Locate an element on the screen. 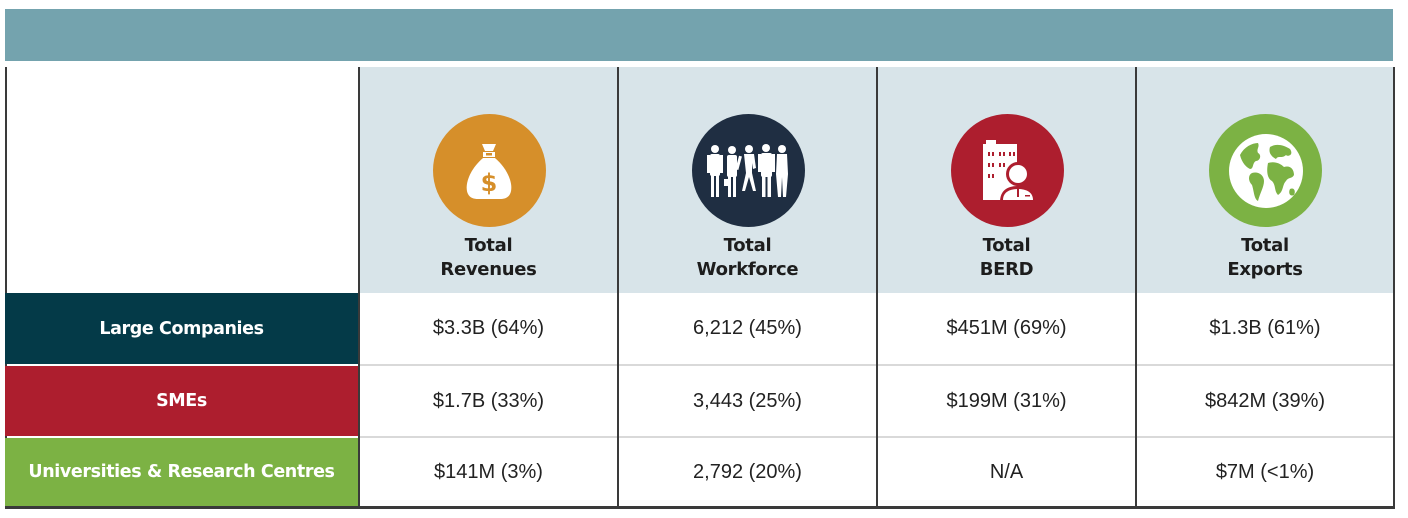 This screenshot has height=518, width=1408. money-bag-icon: $ is located at coordinates (489, 170).